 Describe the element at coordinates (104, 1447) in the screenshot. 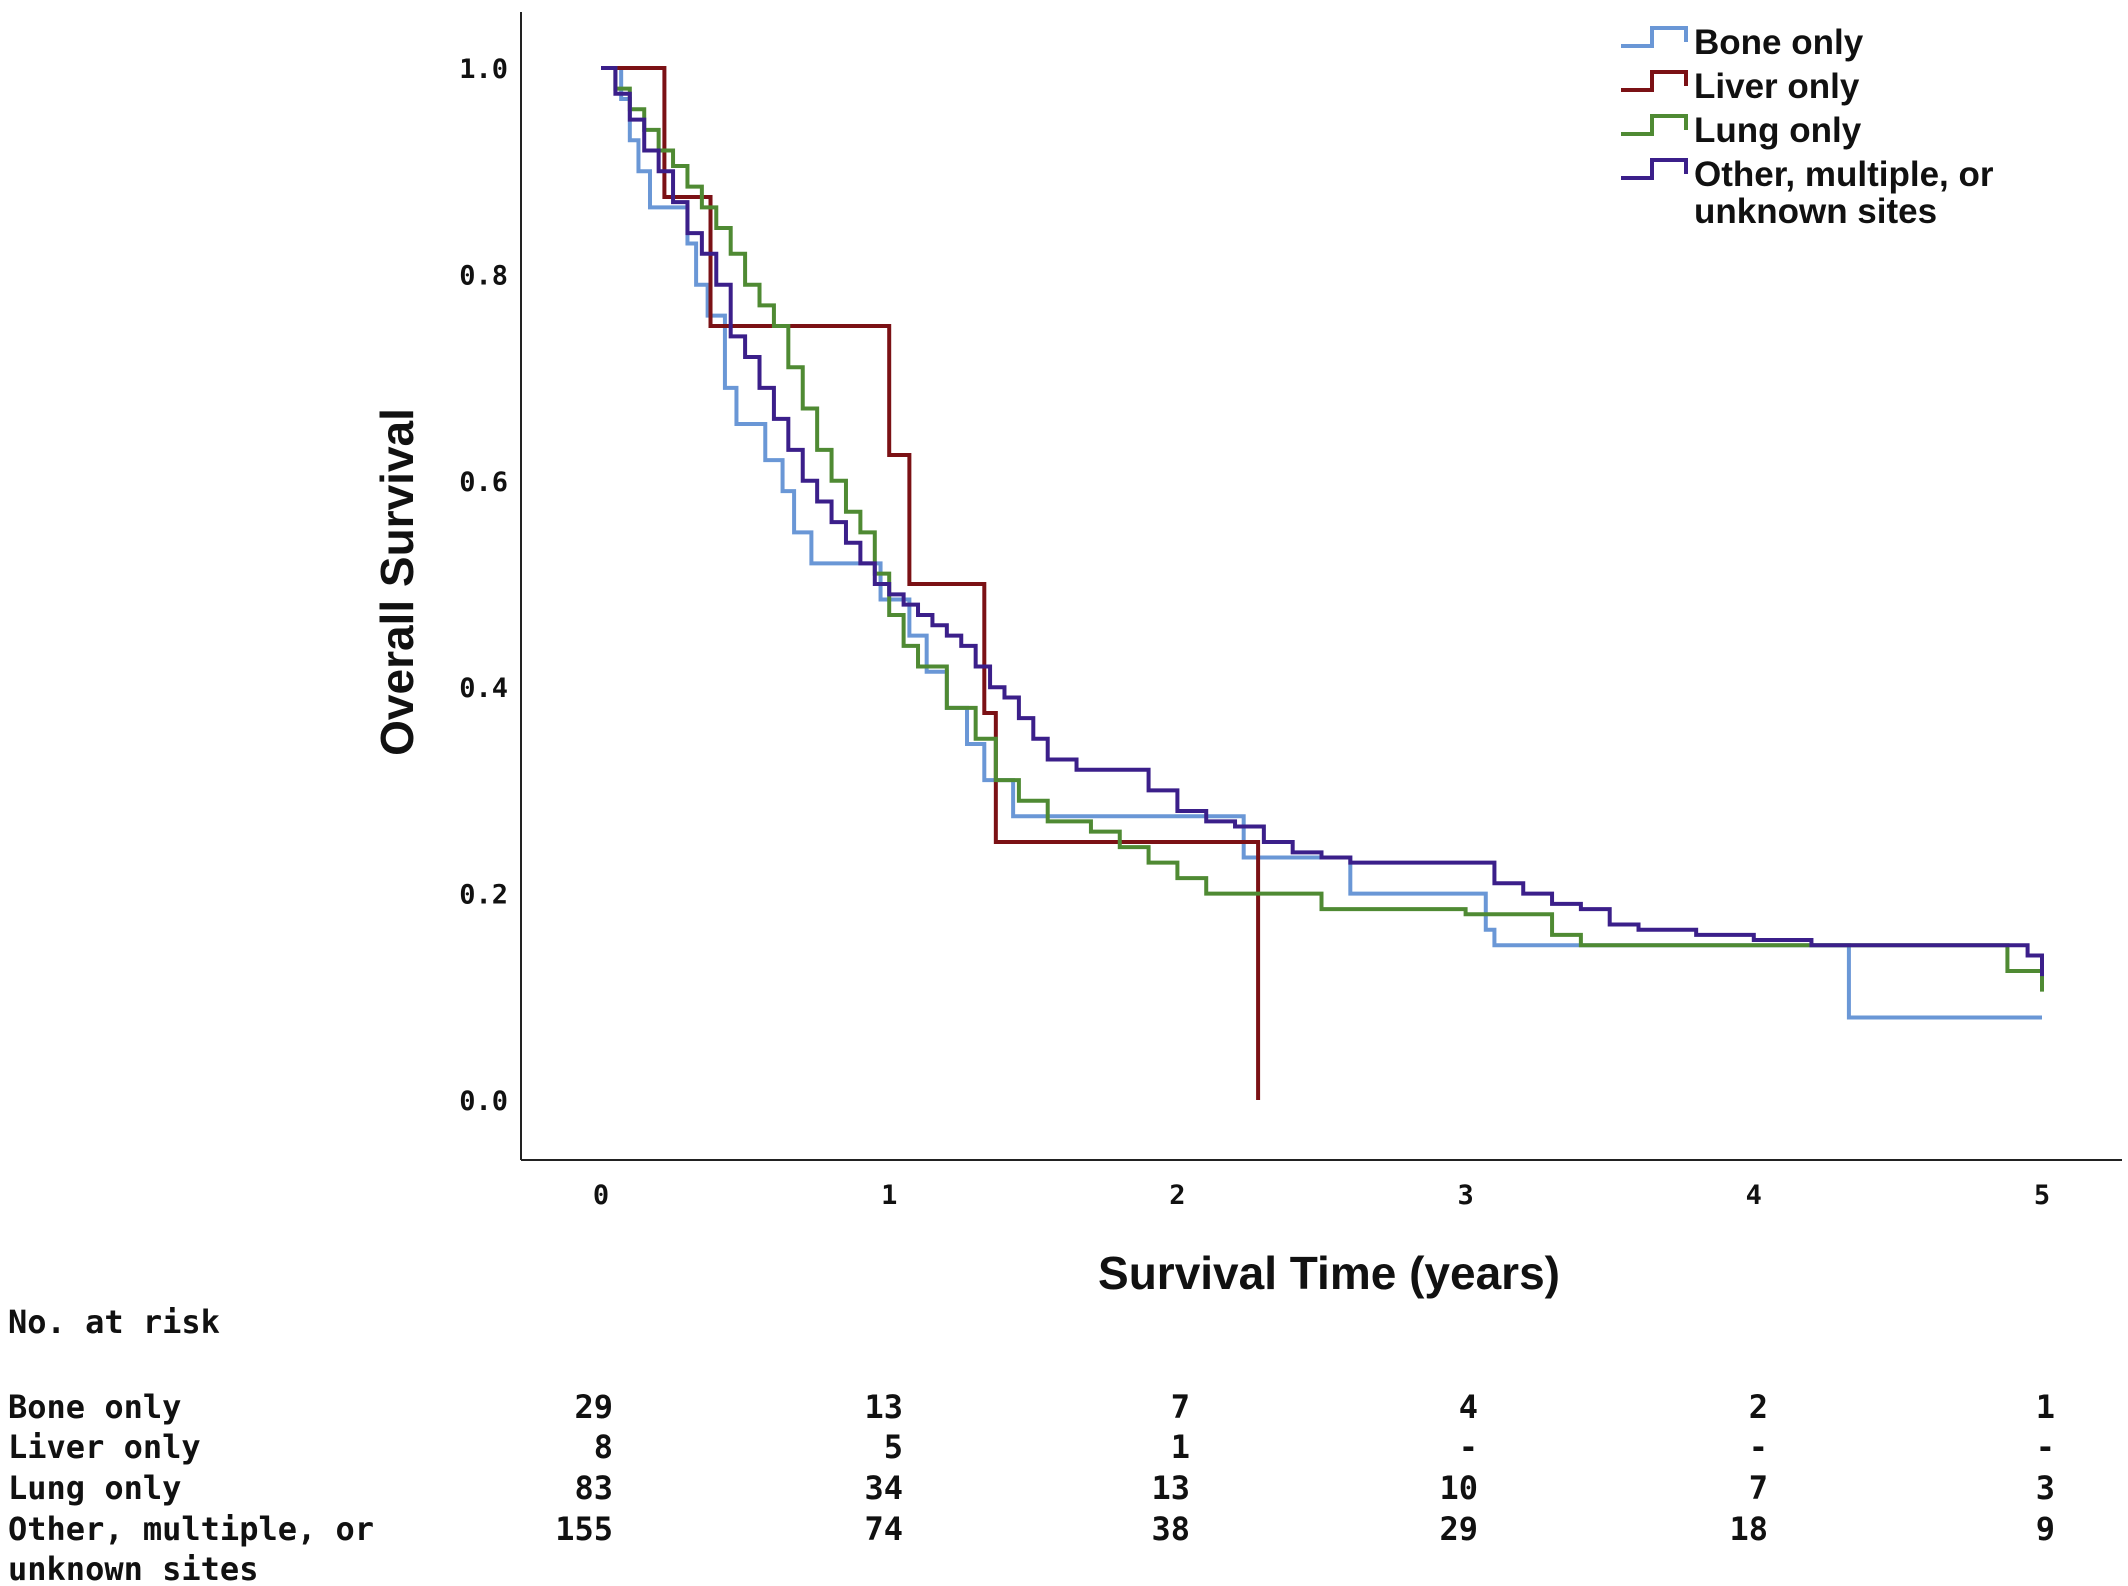

I see `risk-row-label: Liver only` at that location.